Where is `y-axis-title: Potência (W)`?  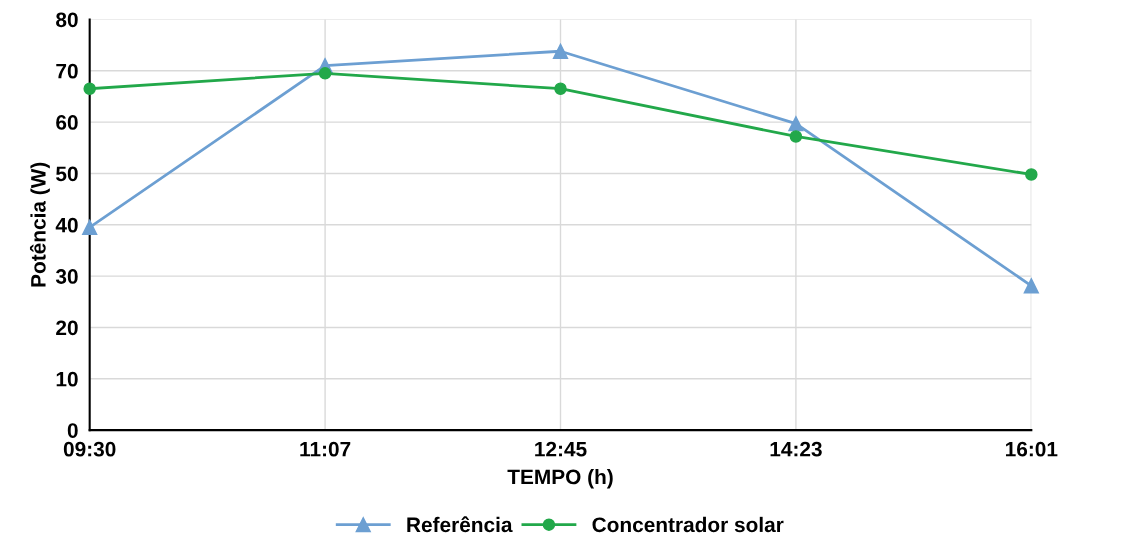
y-axis-title: Potência (W) is located at coordinates (39, 224).